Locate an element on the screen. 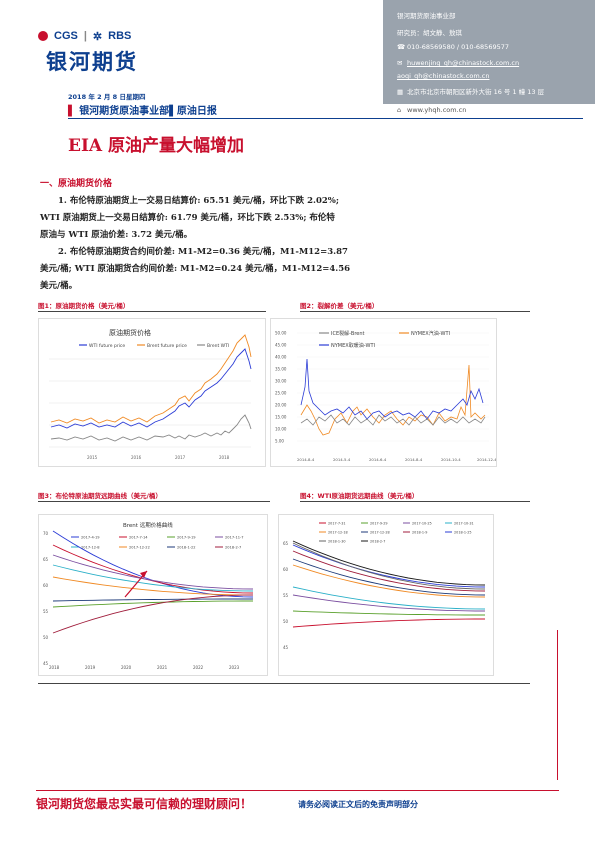 This screenshot has height=842, width=595. svg-text: 2017 is located at coordinates (180, 457).